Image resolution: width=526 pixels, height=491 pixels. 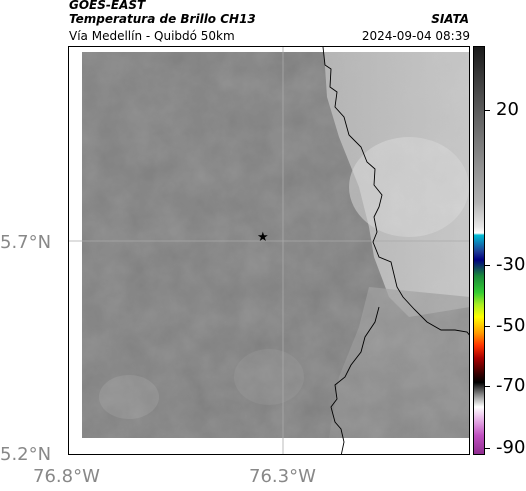 What do you see at coordinates (26, 454) in the screenshot?
I see `lat-tick-label: 5.2°N` at bounding box center [26, 454].